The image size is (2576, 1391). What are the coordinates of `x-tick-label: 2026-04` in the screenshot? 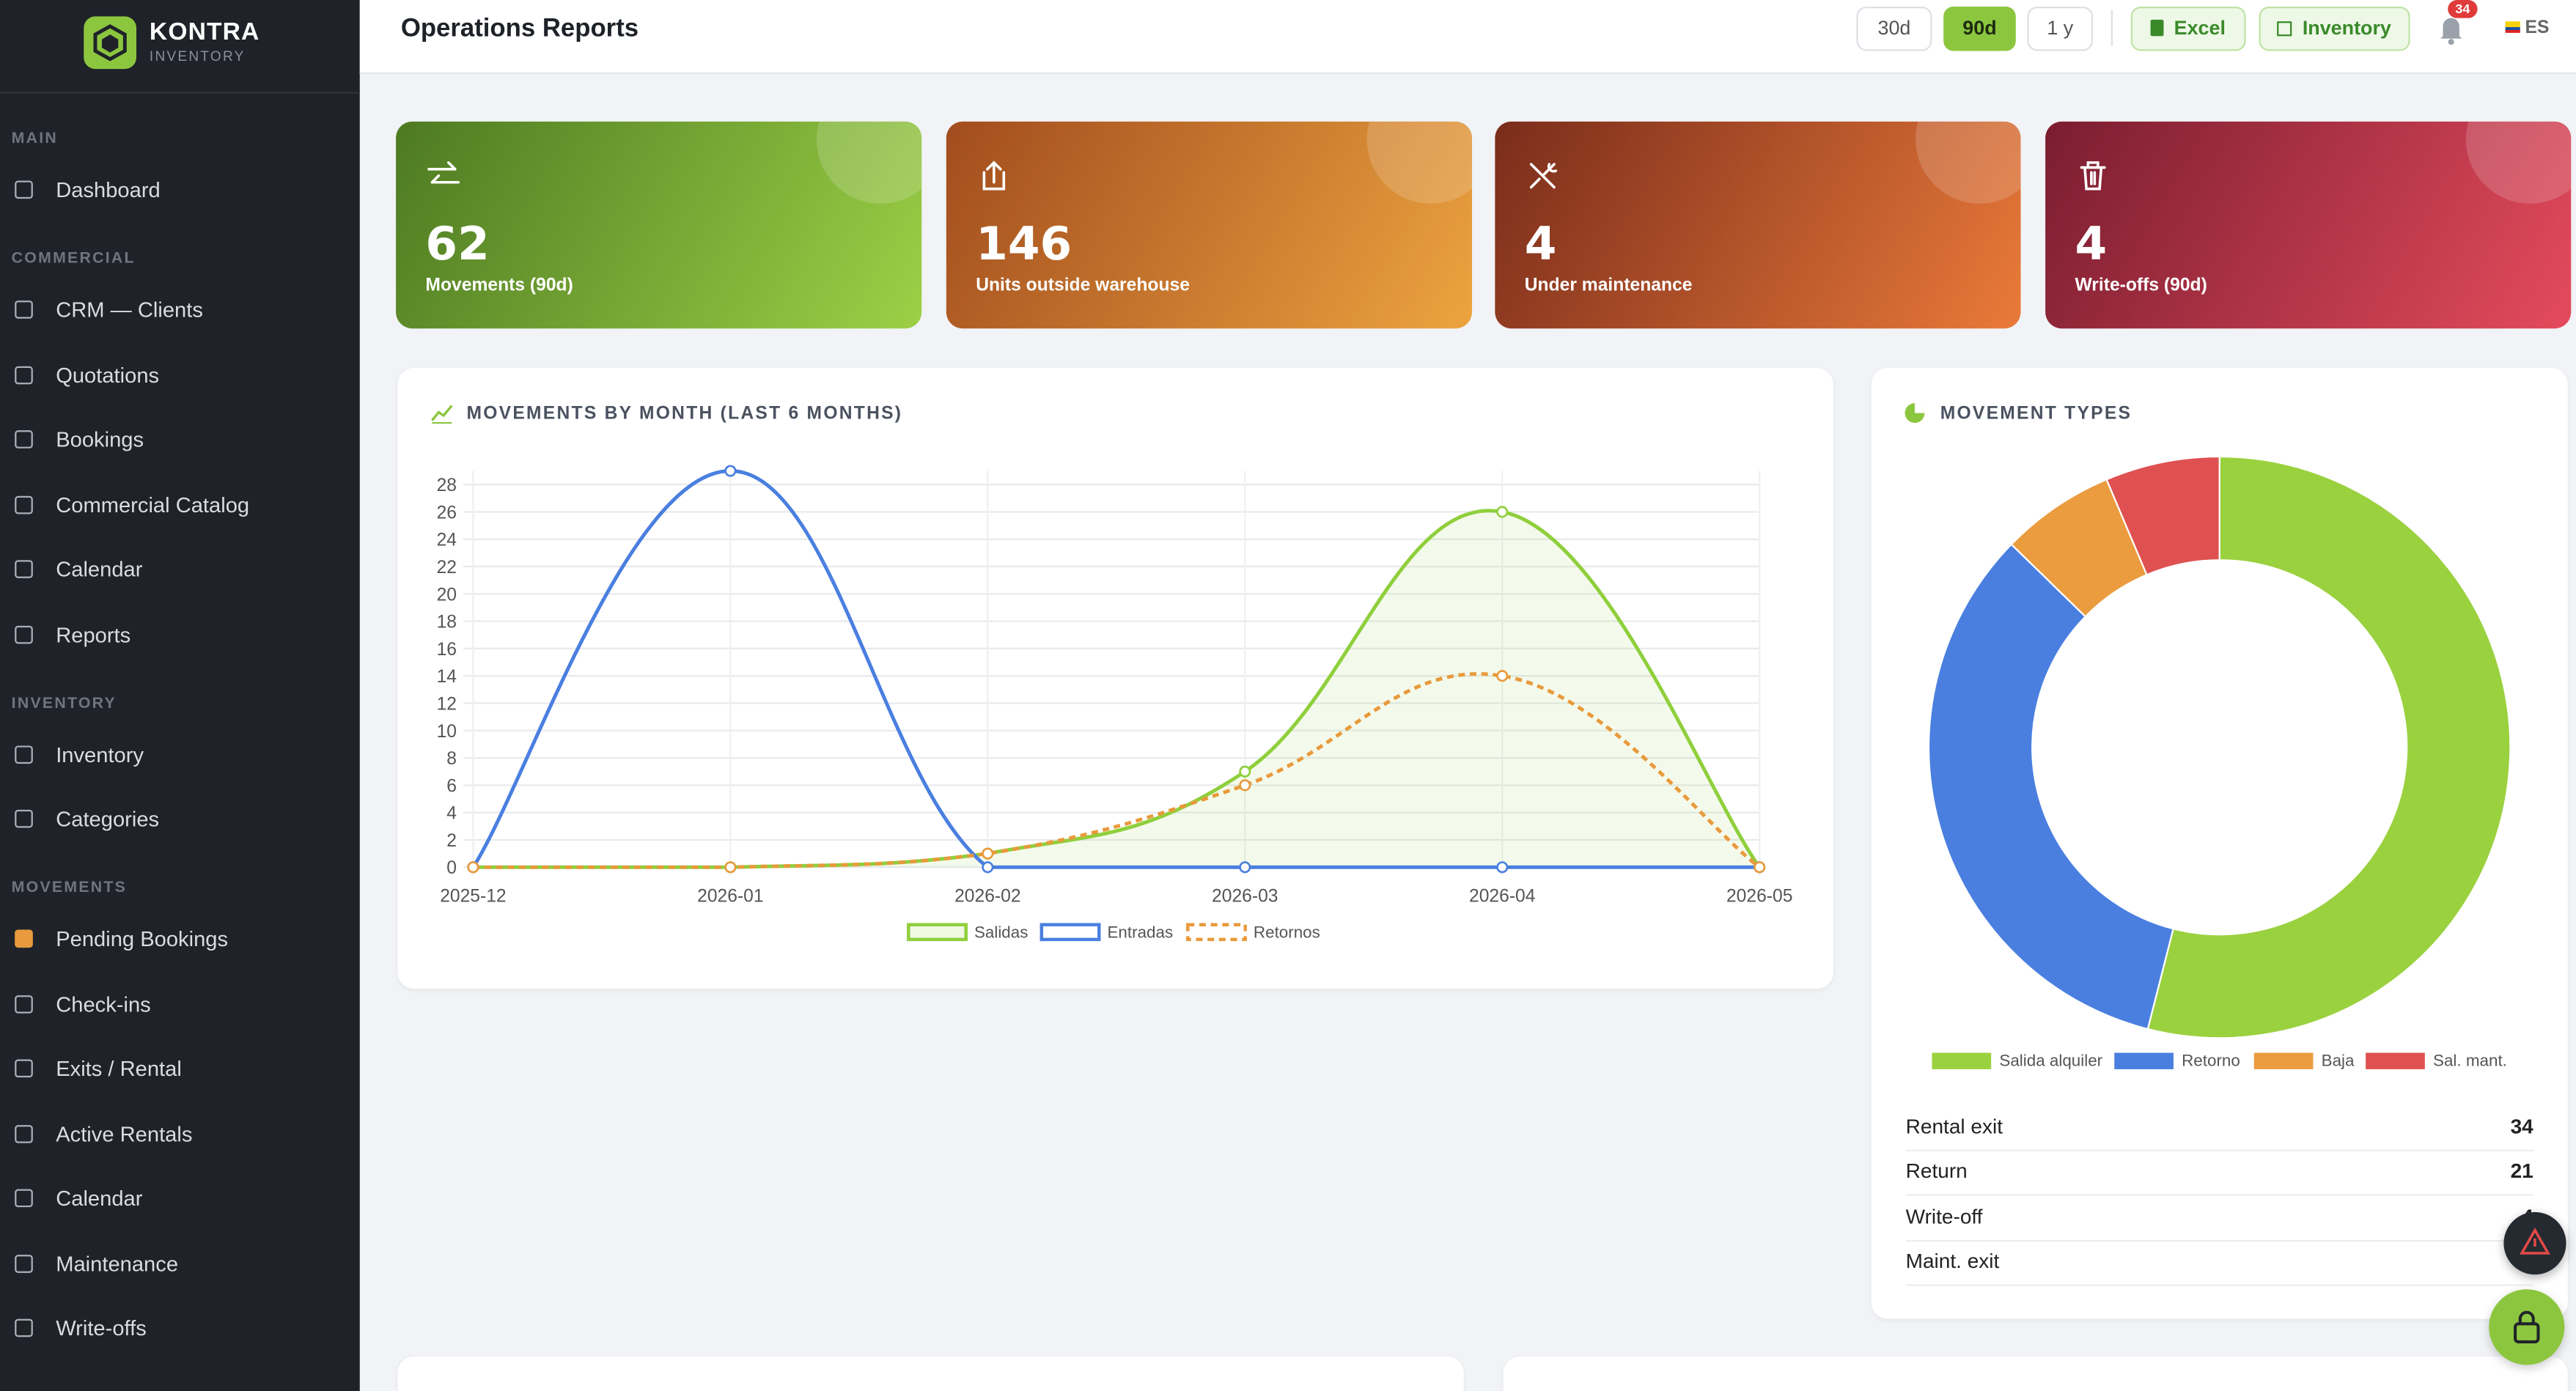 It's located at (1502, 896).